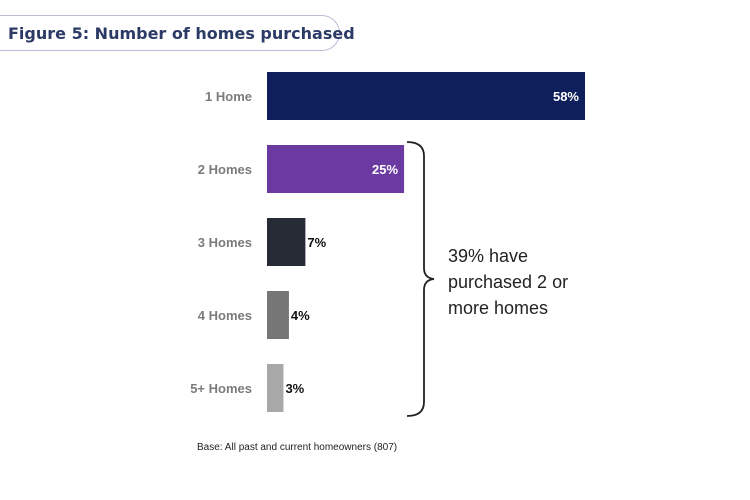 This screenshot has height=500, width=750. I want to click on category-label: 4 Homes, so click(225, 315).